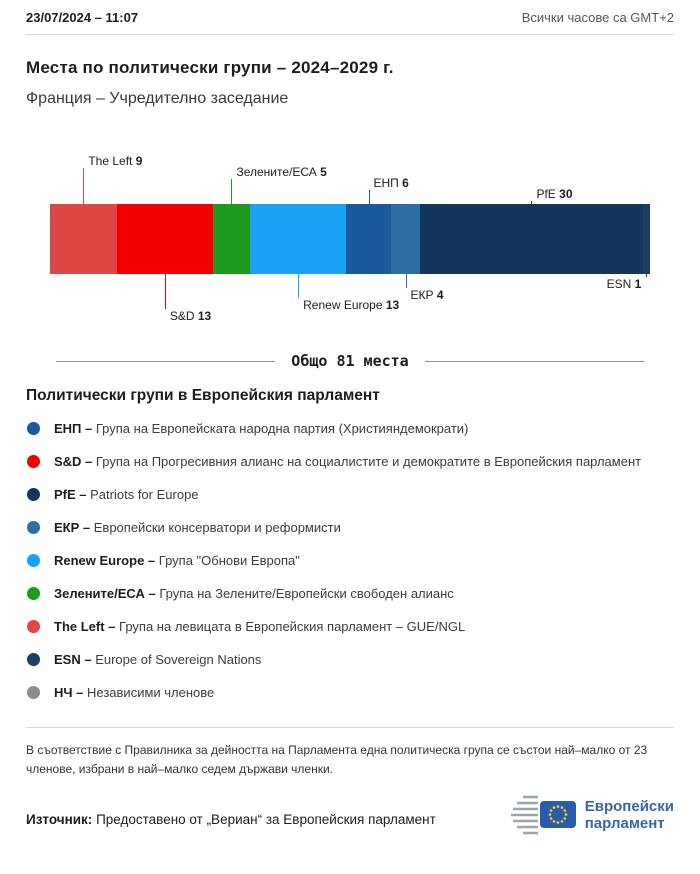 This screenshot has width=700, height=874. I want to click on legend-text: PfE – Patriots for Europe, so click(126, 495).